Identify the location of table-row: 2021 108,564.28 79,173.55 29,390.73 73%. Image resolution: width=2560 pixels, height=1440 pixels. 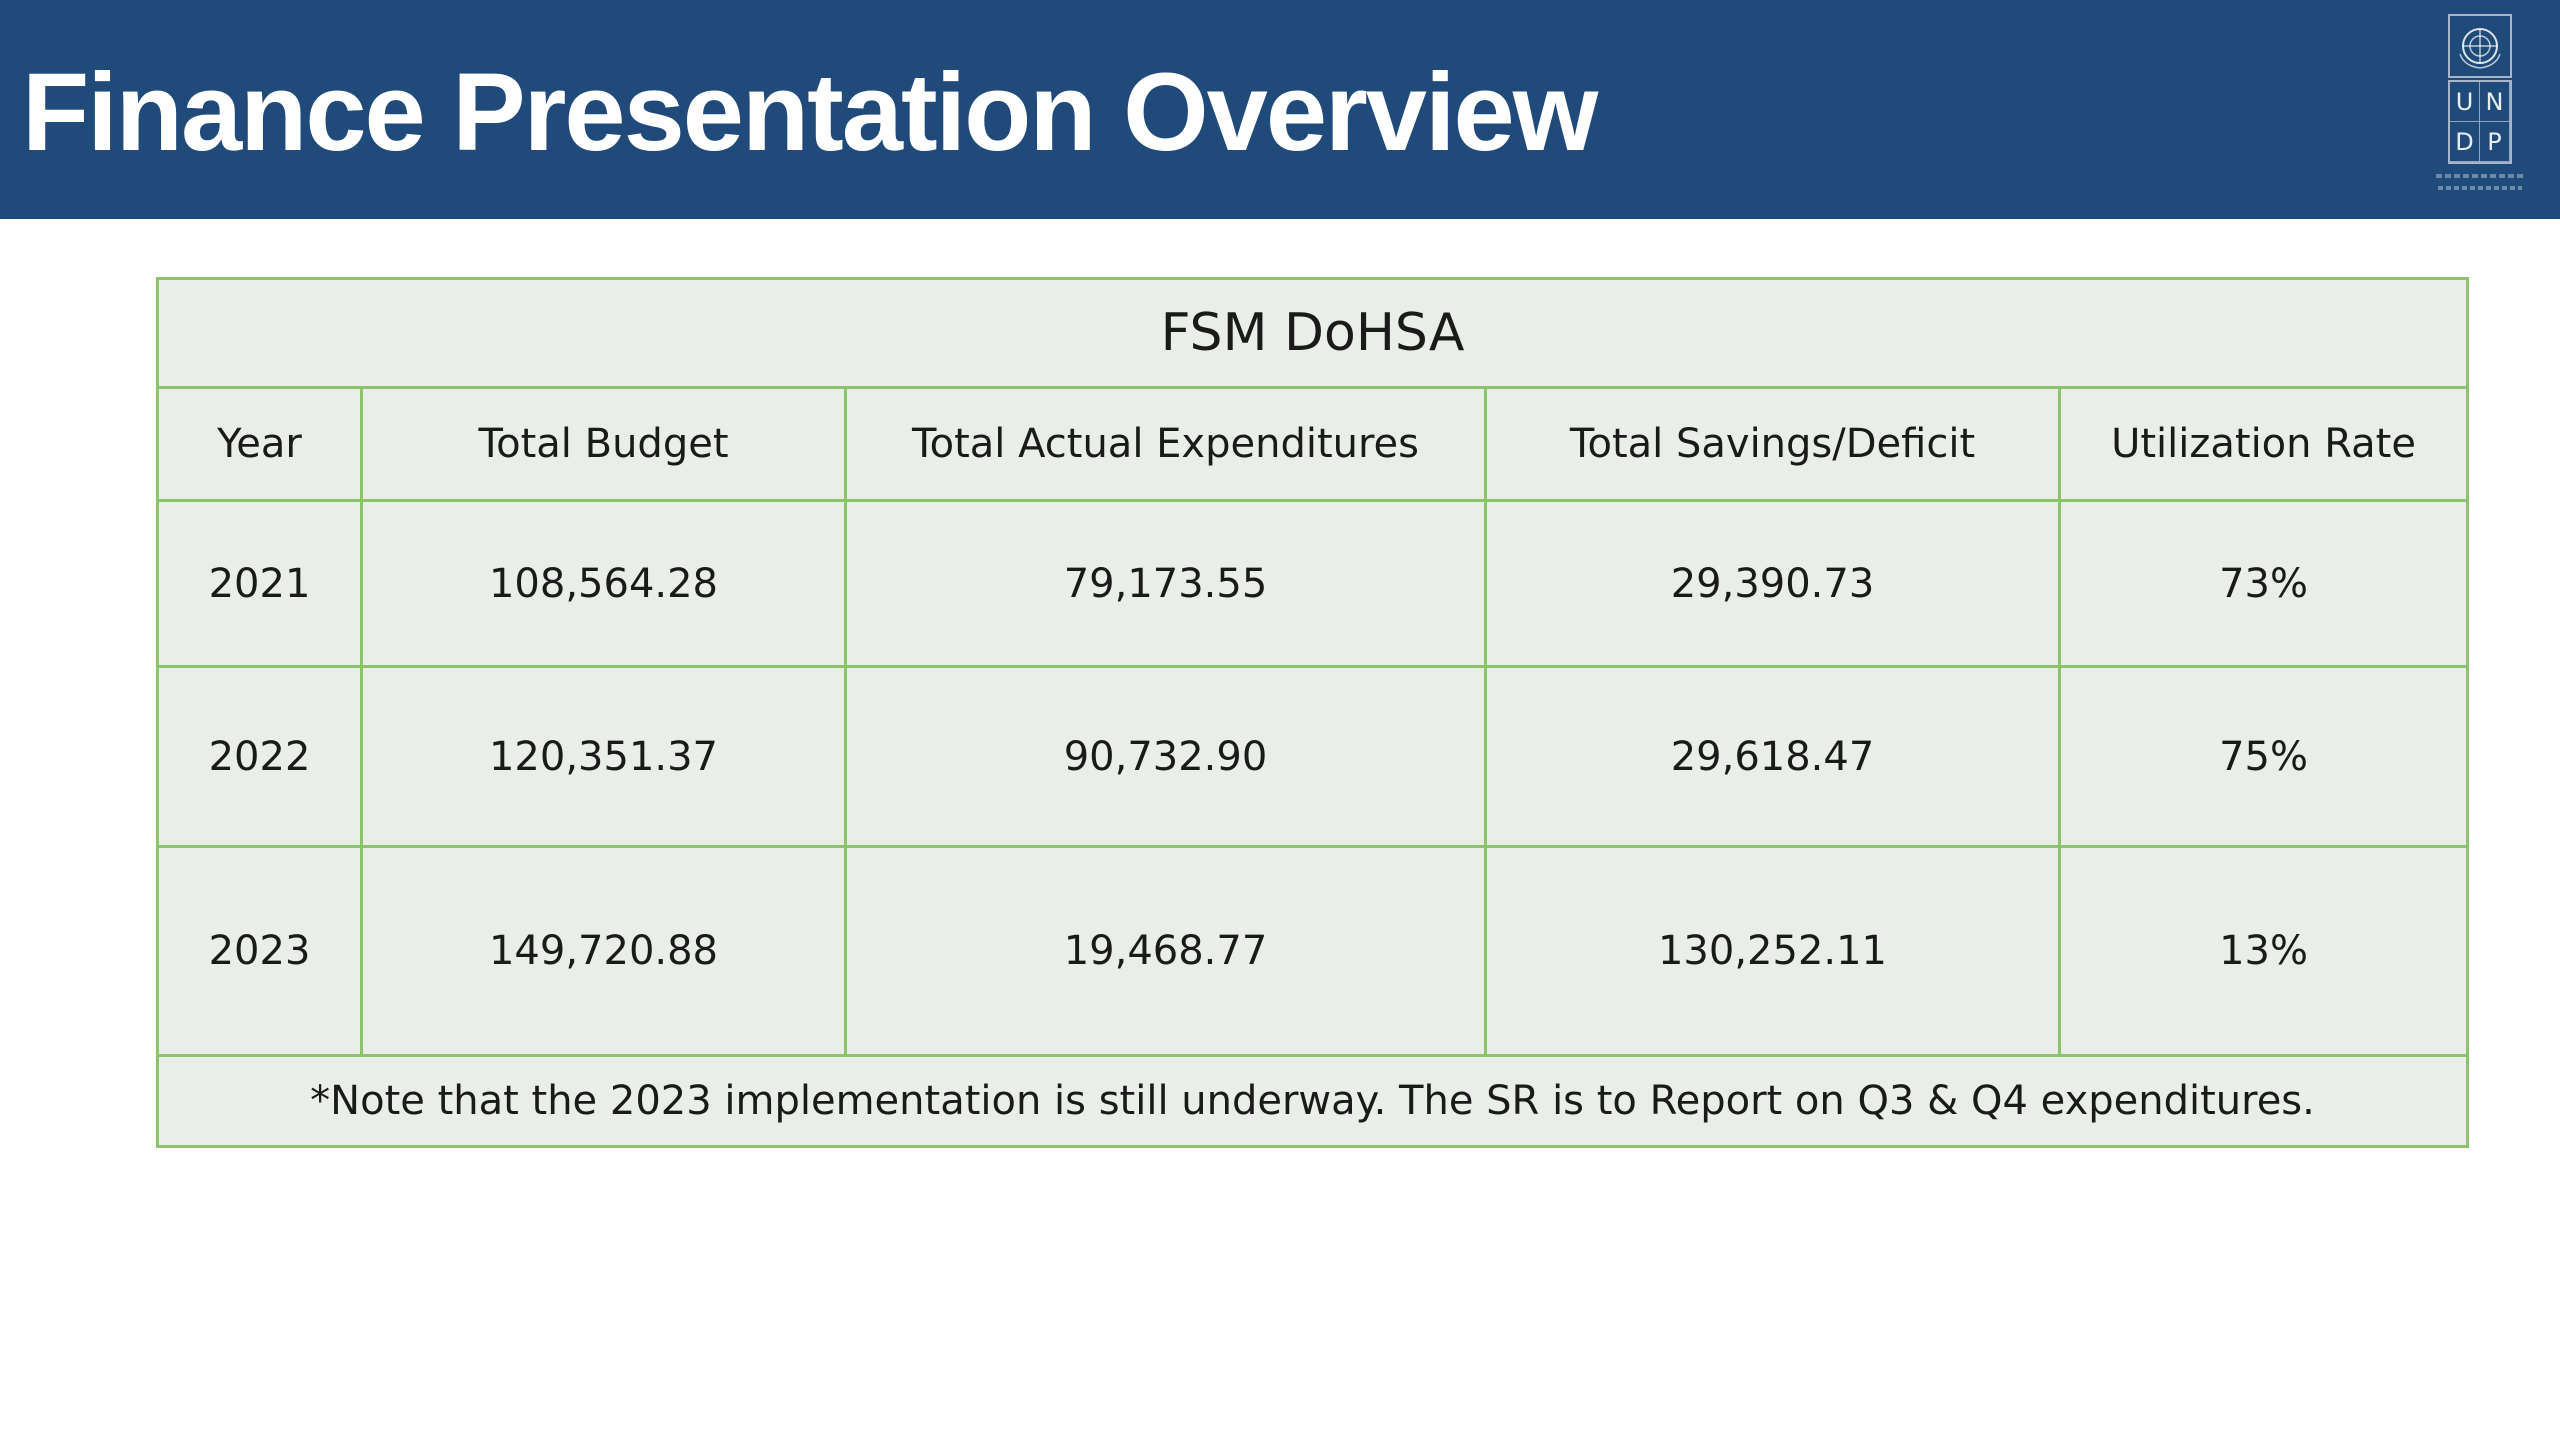
(1313, 583).